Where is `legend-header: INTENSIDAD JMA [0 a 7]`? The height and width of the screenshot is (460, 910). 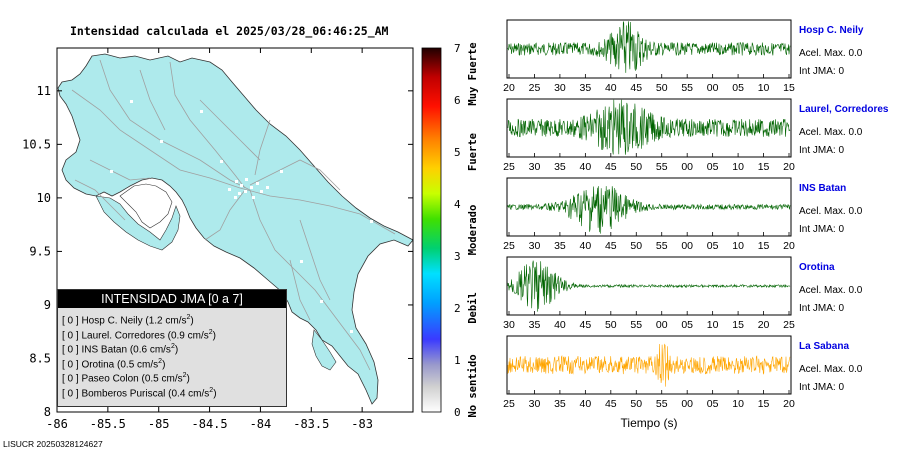 legend-header: INTENSIDAD JMA [0 a 7] is located at coordinates (172, 299).